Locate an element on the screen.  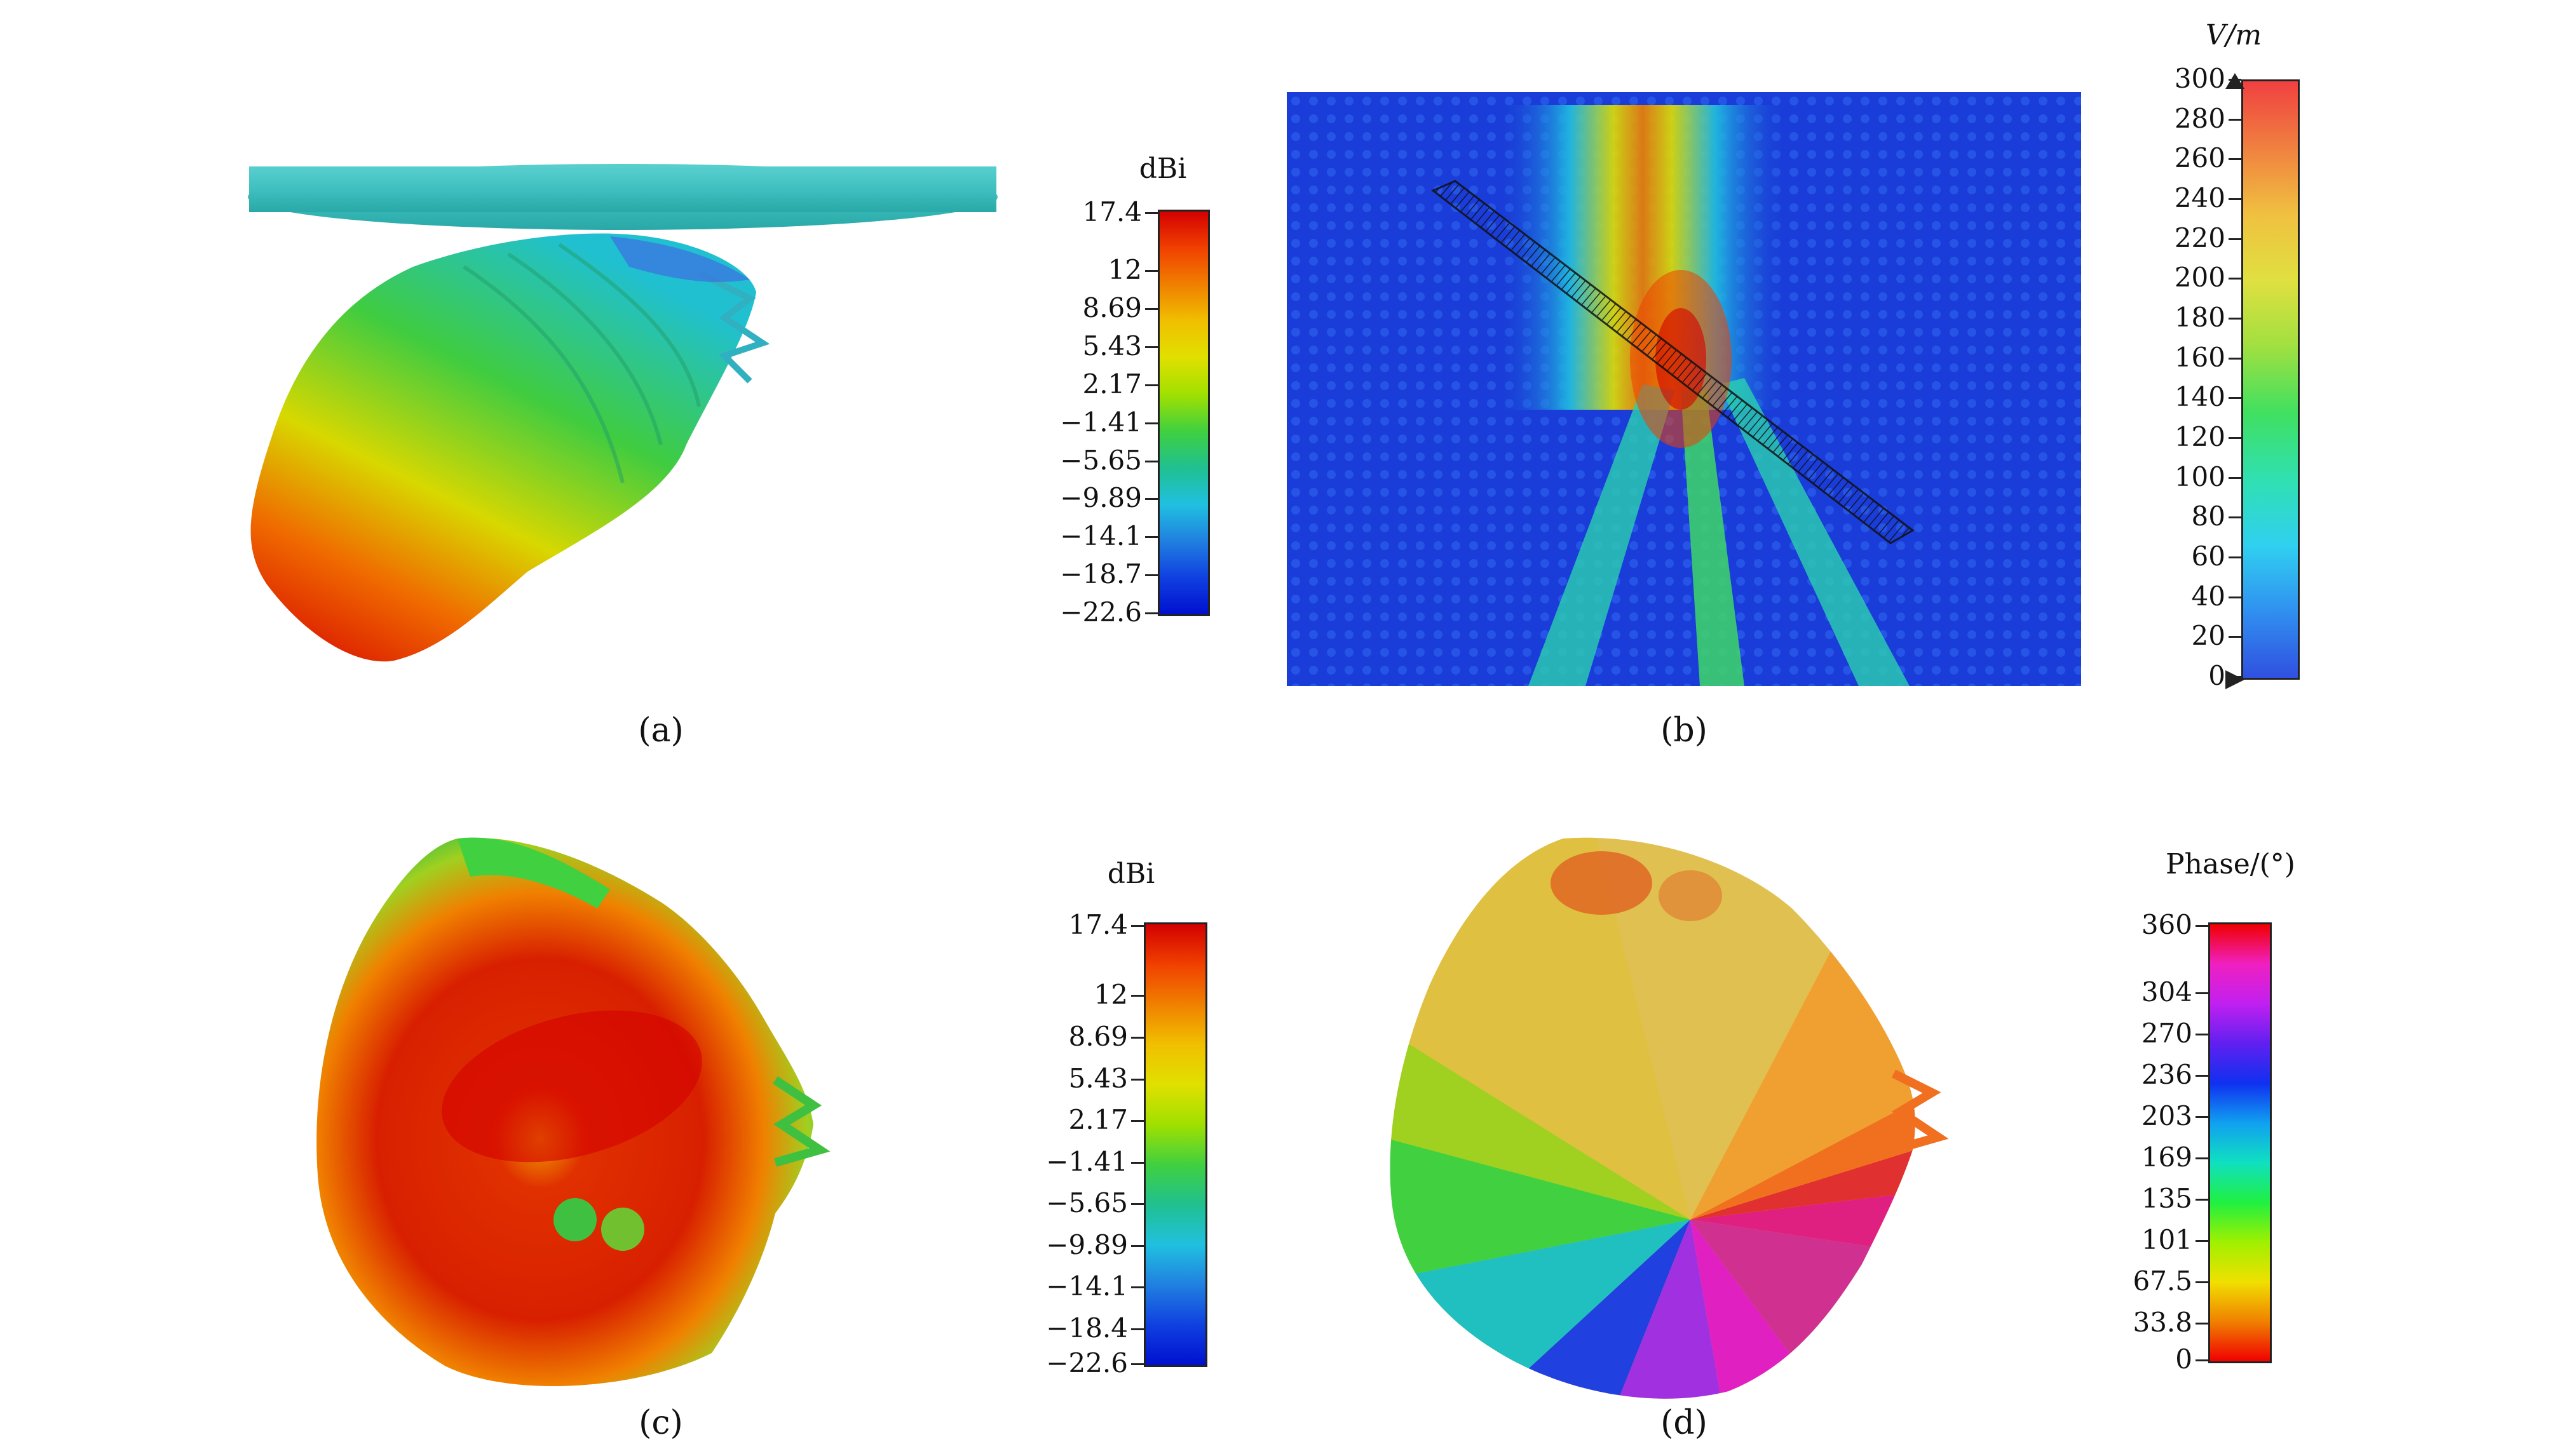
colorbar-c-tick-label: −1.41 is located at coordinates (1087, 1161).